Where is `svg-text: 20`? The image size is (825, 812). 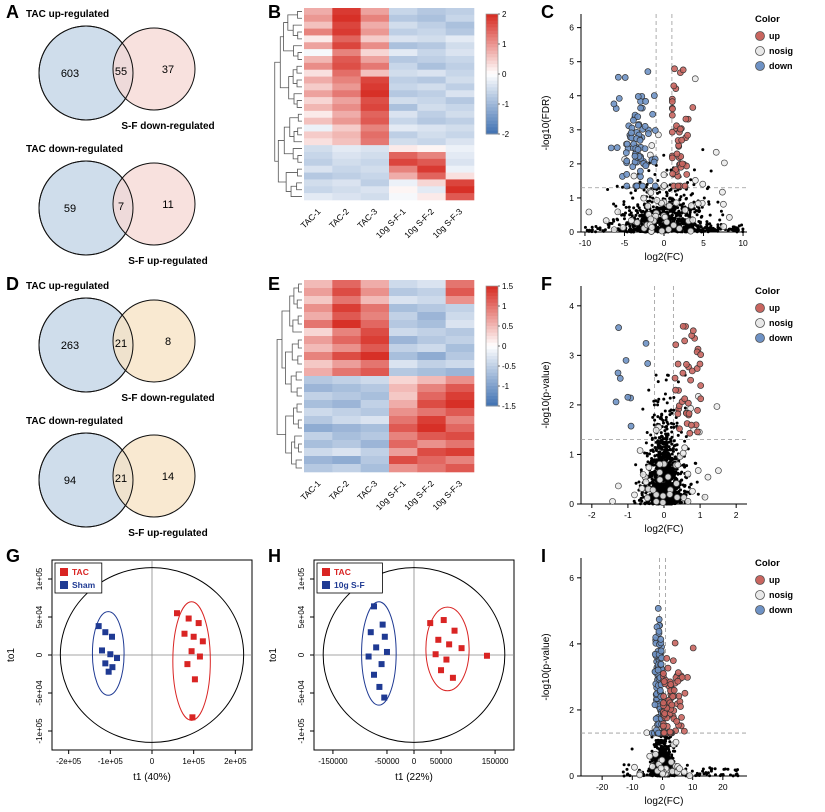 svg-text: 20 is located at coordinates (723, 787).